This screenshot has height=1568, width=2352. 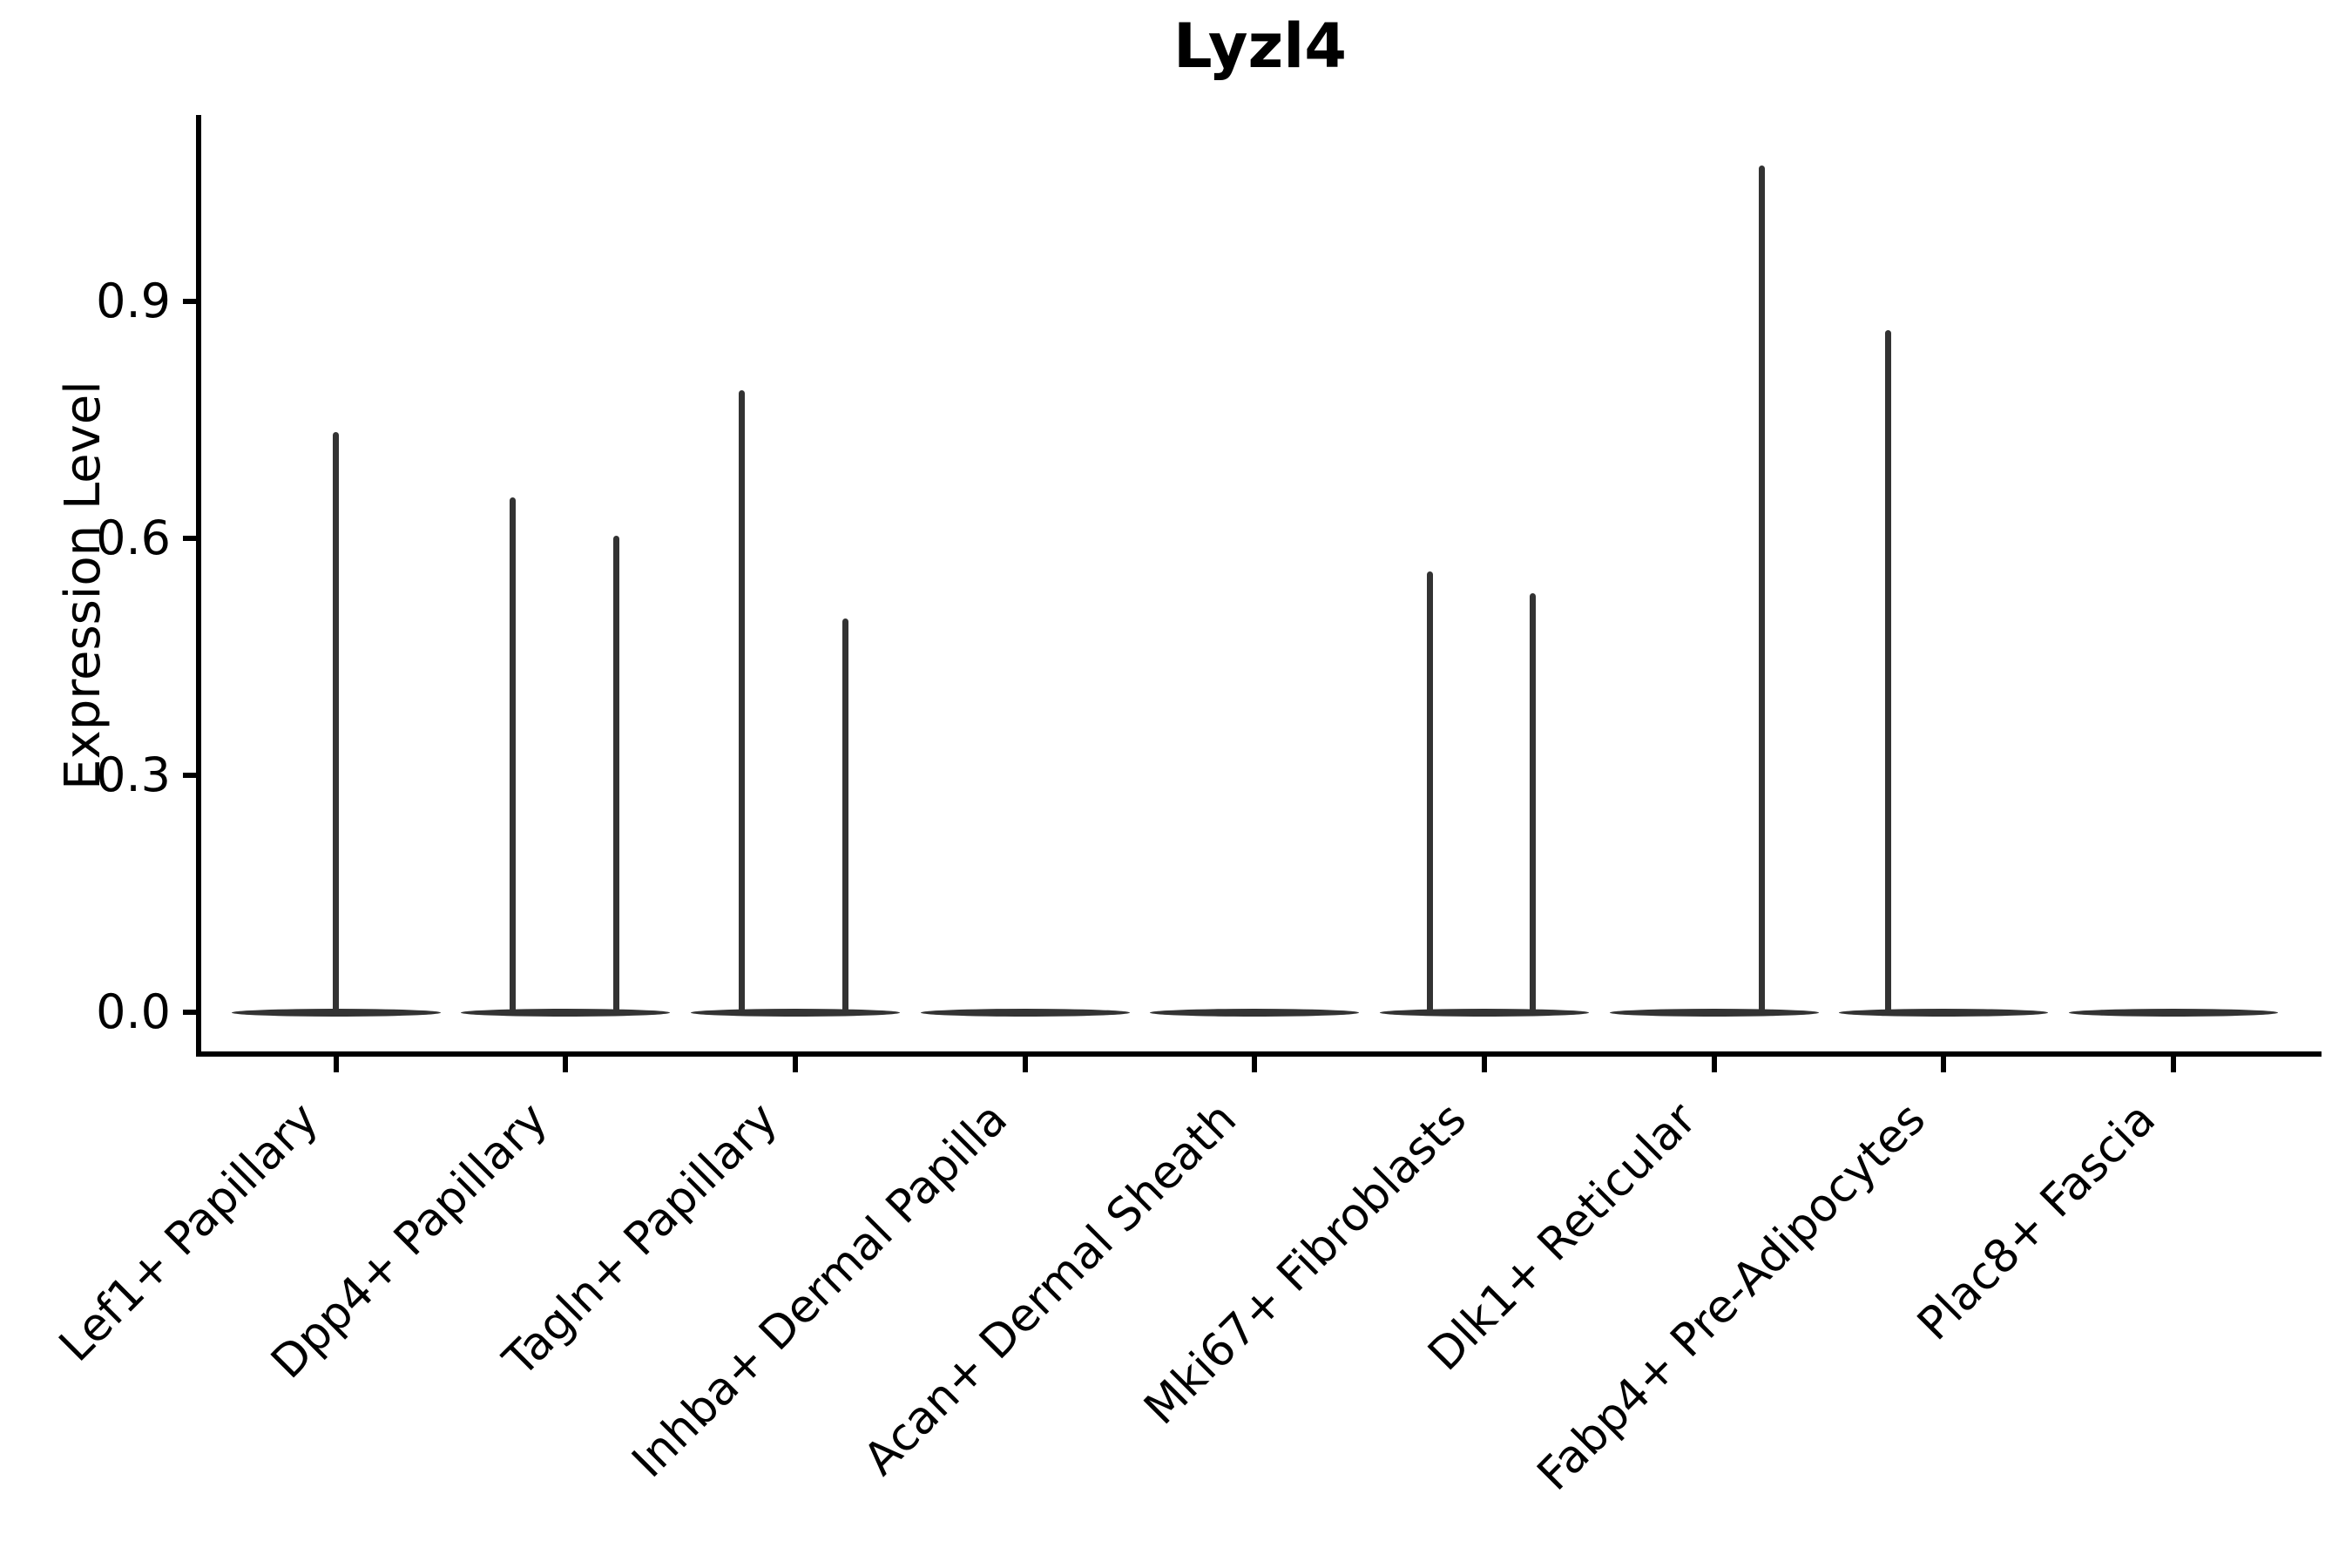 I want to click on x-tick-label-8: Plac8+ Fascia, so click(x=2037, y=1221).